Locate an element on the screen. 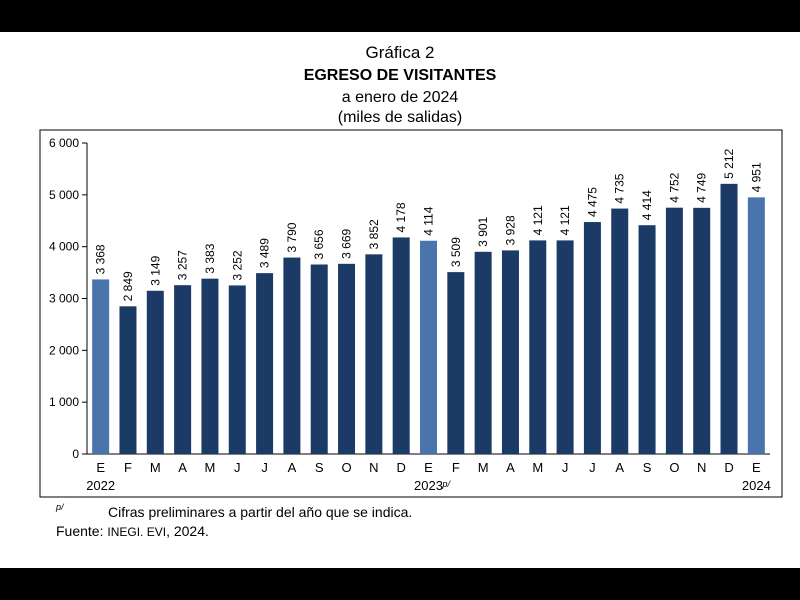 This screenshot has height=600, width=800. y-tick-label: 1 000 is located at coordinates (64, 402).